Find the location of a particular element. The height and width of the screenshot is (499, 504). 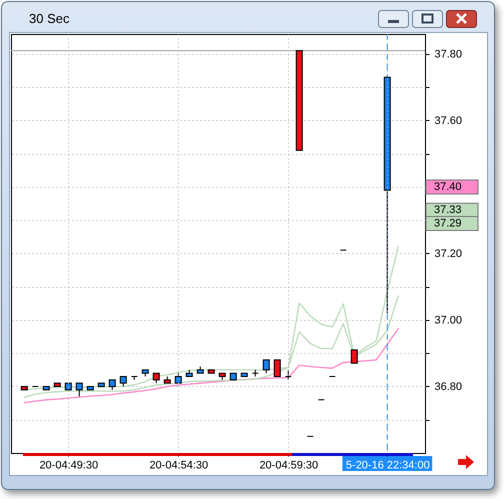

x-tick-label: 20-04:59:30 is located at coordinates (288, 466).